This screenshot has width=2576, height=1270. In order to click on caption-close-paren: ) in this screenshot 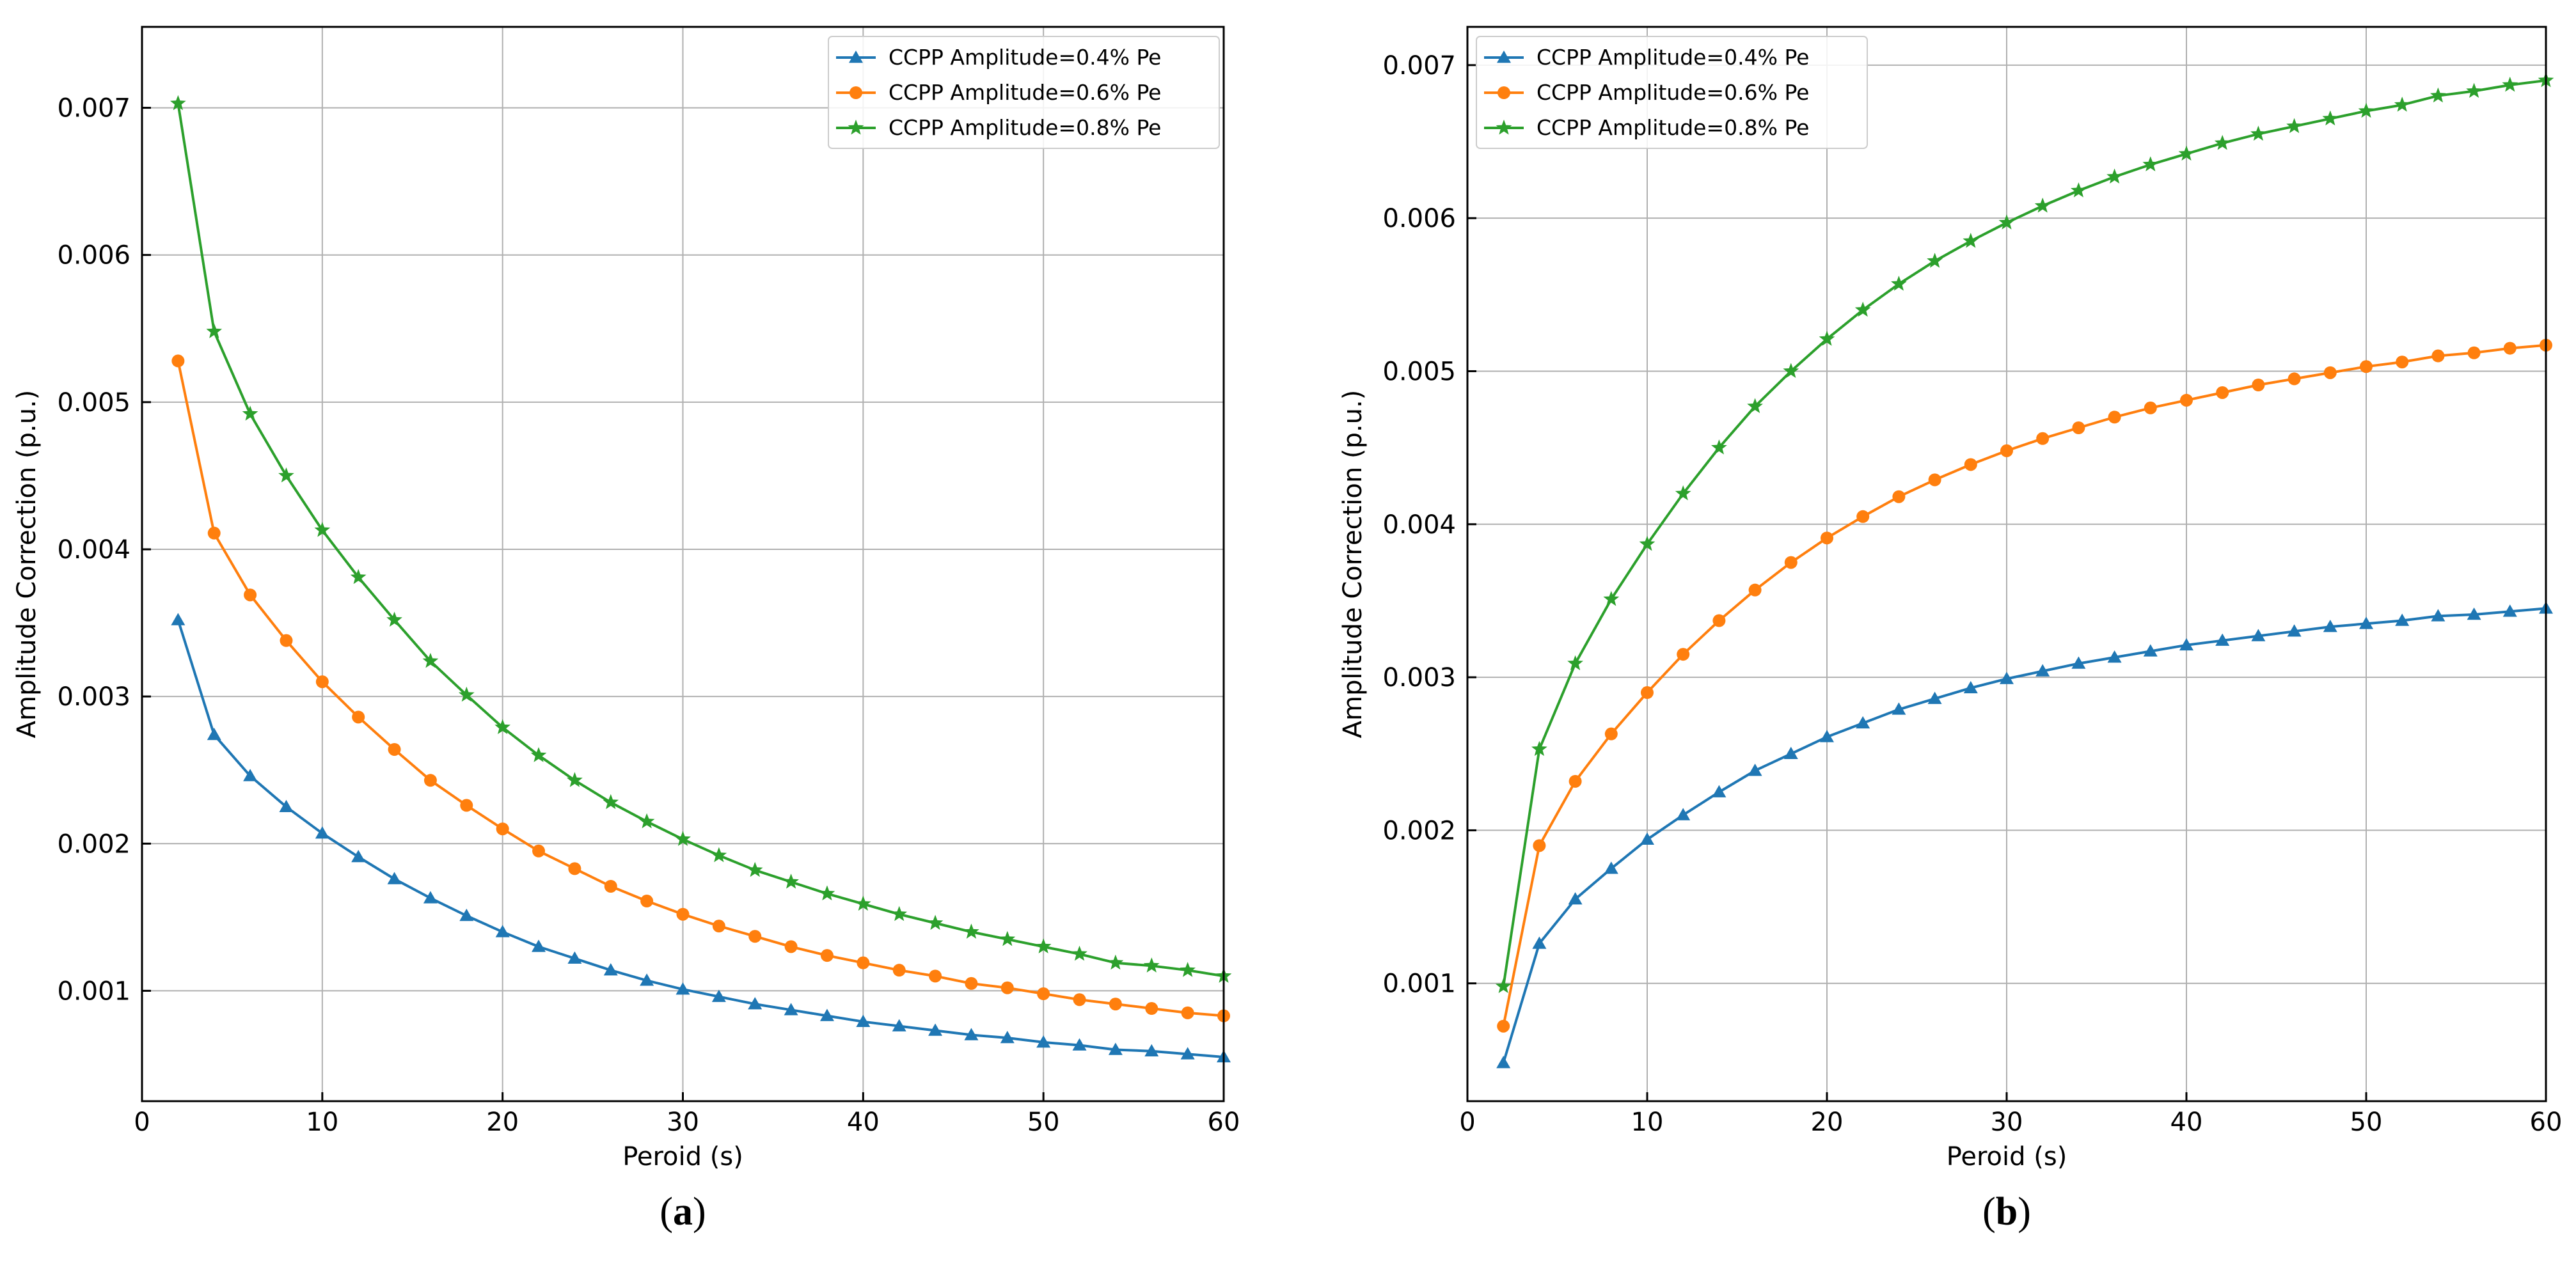, I will do `click(2024, 1212)`.